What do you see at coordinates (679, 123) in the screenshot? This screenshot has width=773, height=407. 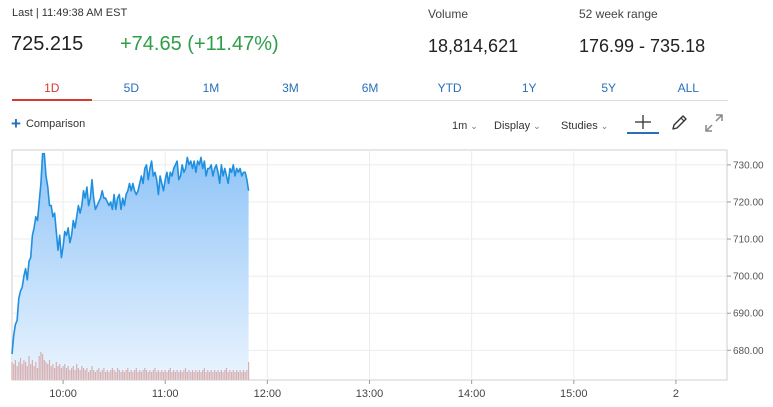 I see `draw-button` at bounding box center [679, 123].